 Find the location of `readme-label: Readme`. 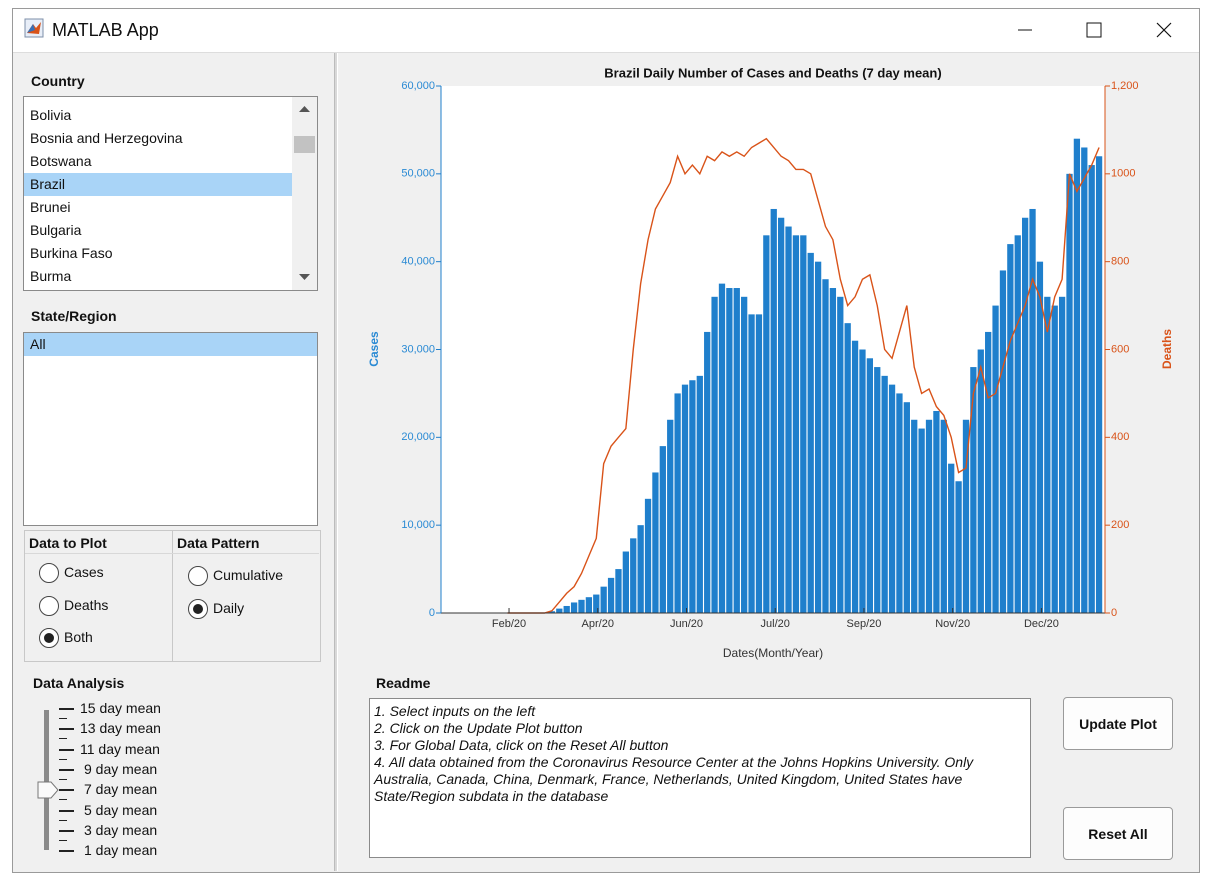

readme-label: Readme is located at coordinates (403, 683).